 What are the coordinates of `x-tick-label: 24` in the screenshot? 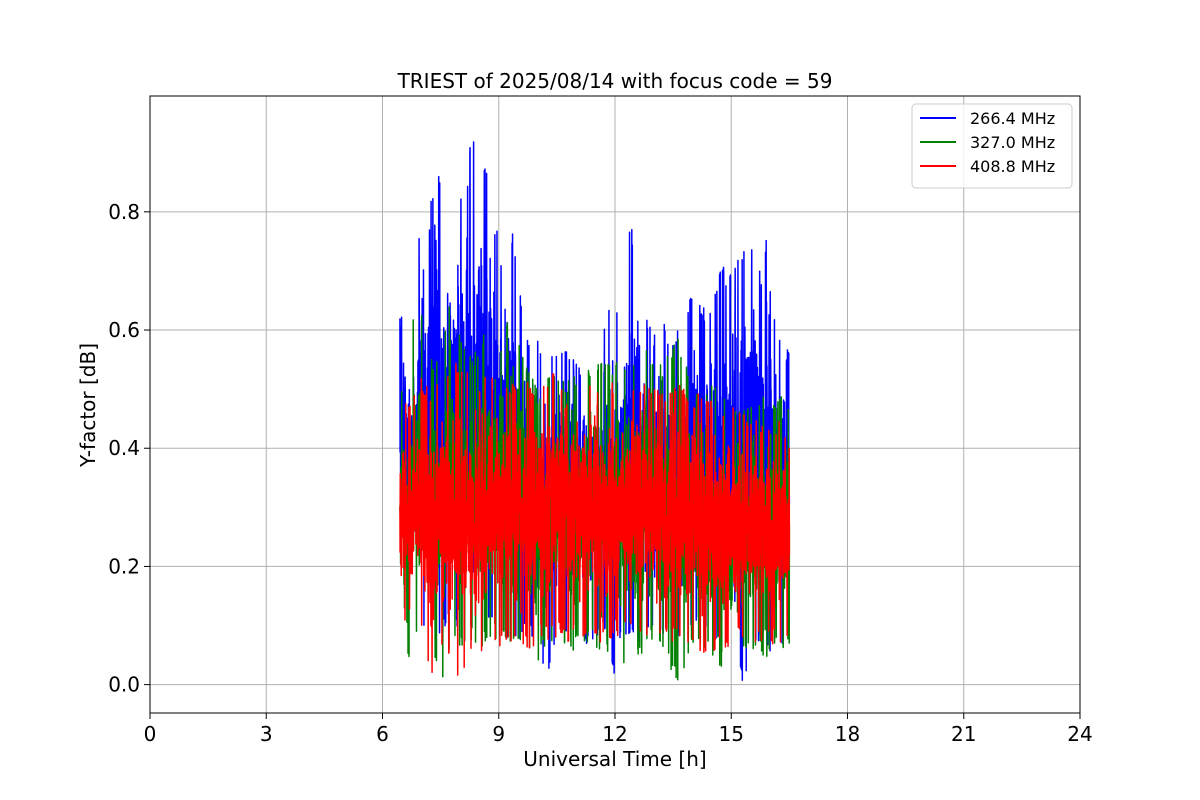 It's located at (1079, 734).